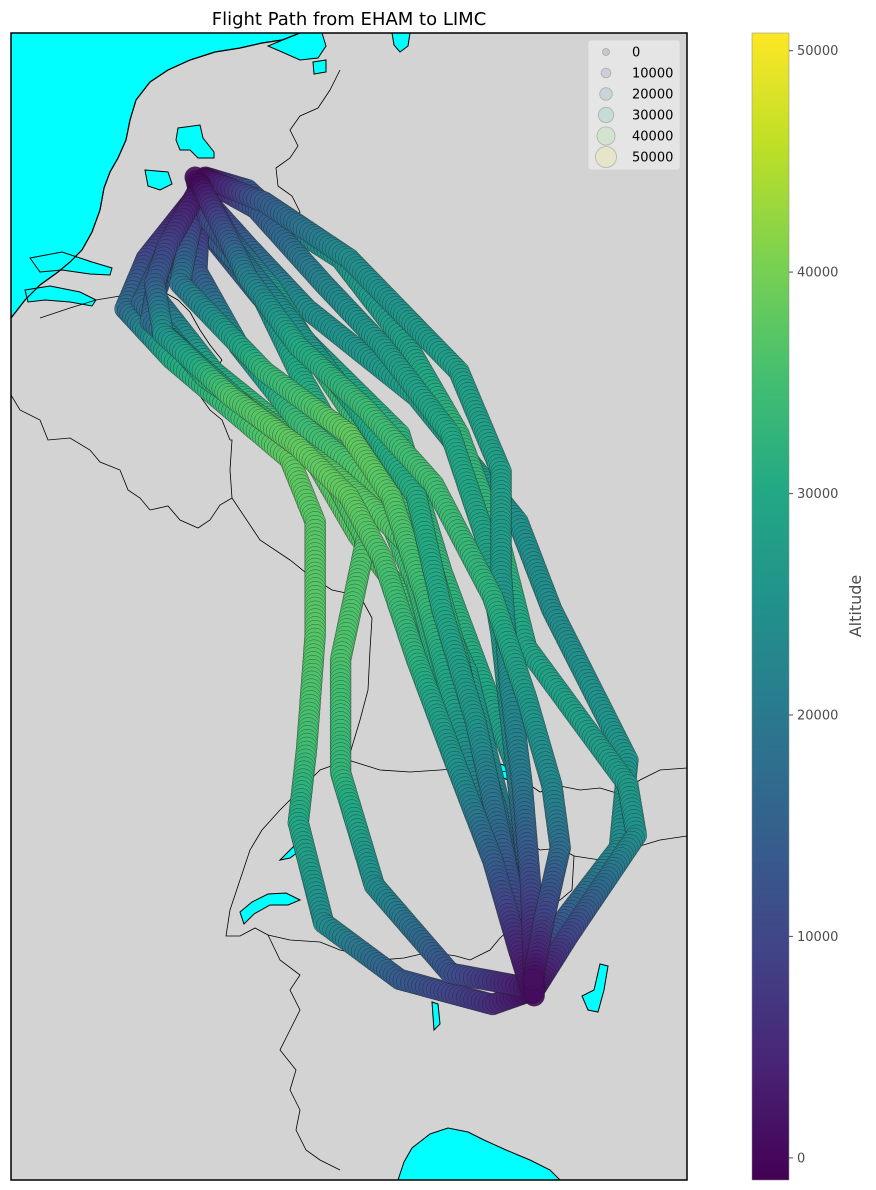 The width and height of the screenshot is (876, 1190). What do you see at coordinates (436, 1016) in the screenshot?
I see `lake-maggiore` at bounding box center [436, 1016].